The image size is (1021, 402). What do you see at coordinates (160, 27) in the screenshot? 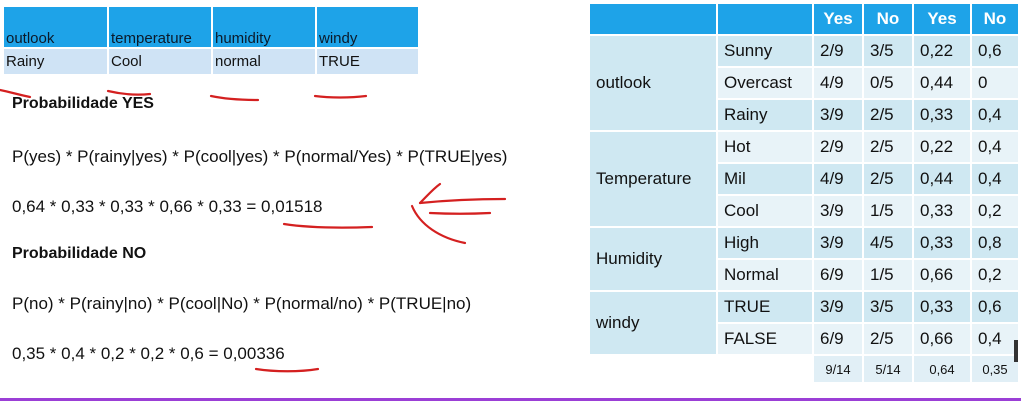
I see `instance-header-temperature: temperature` at bounding box center [160, 27].